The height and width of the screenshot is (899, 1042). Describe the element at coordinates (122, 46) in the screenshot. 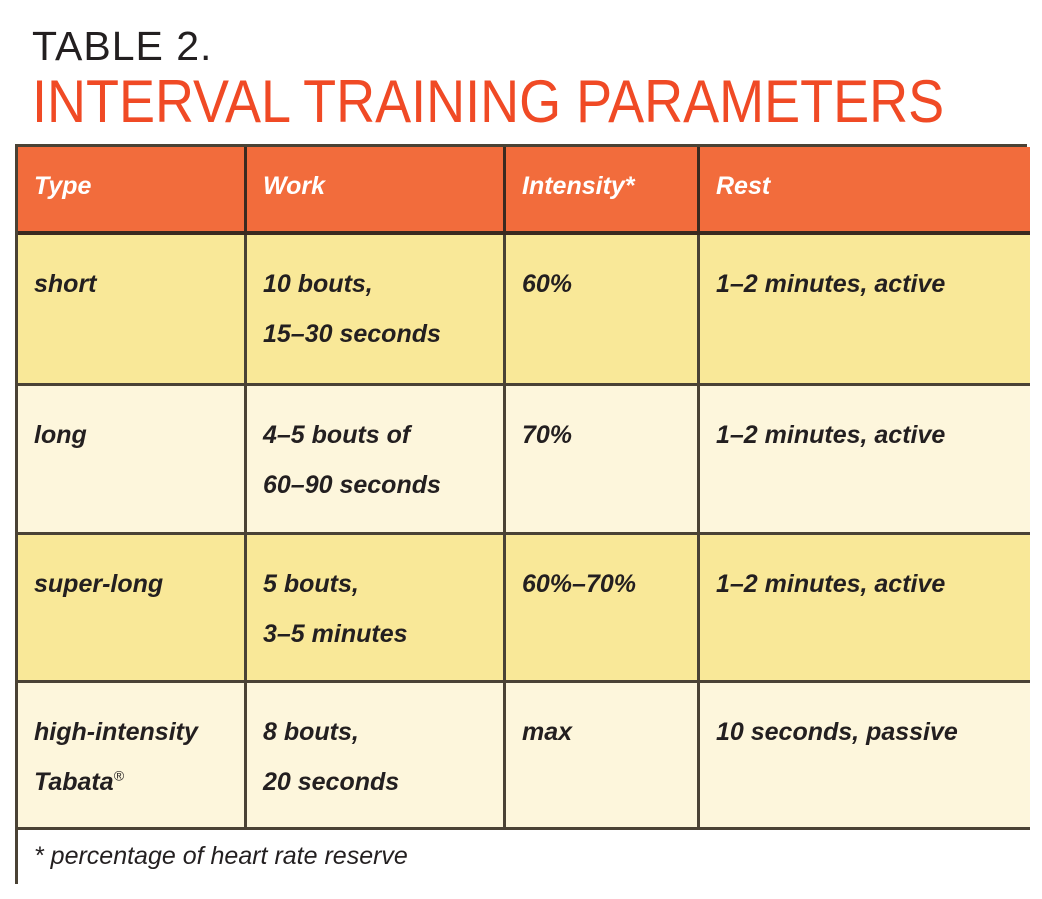

I see `table-label: TABLE 2.` at that location.